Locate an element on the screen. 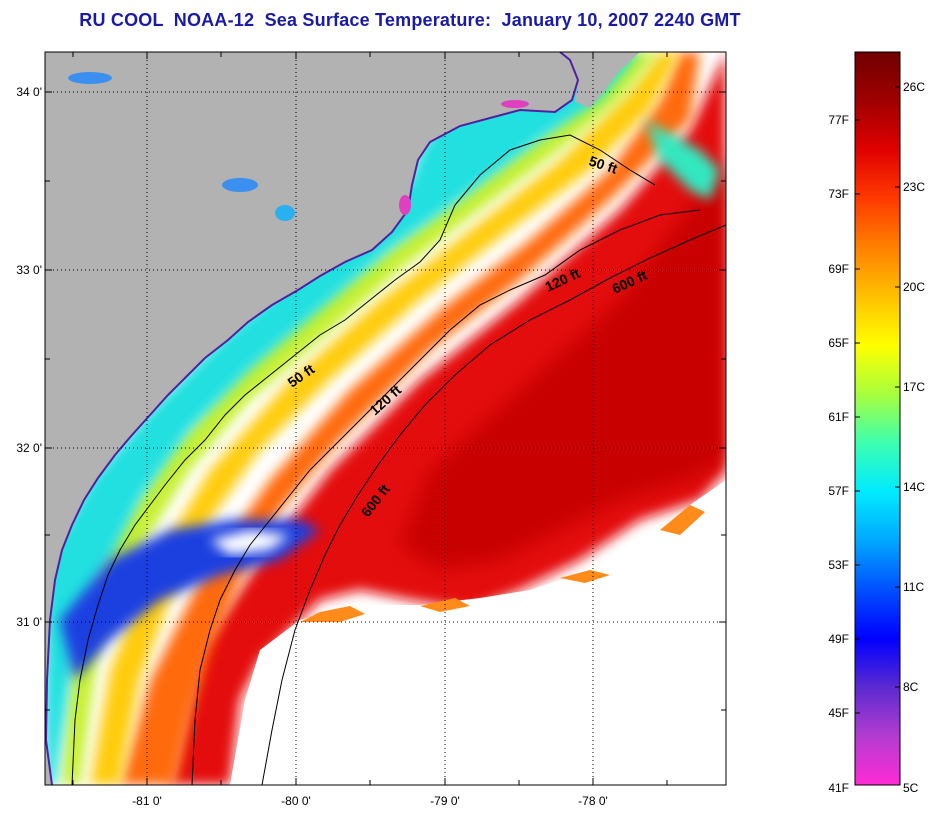 The width and height of the screenshot is (928, 817). colorbar-ticks is located at coordinates (877, 400).